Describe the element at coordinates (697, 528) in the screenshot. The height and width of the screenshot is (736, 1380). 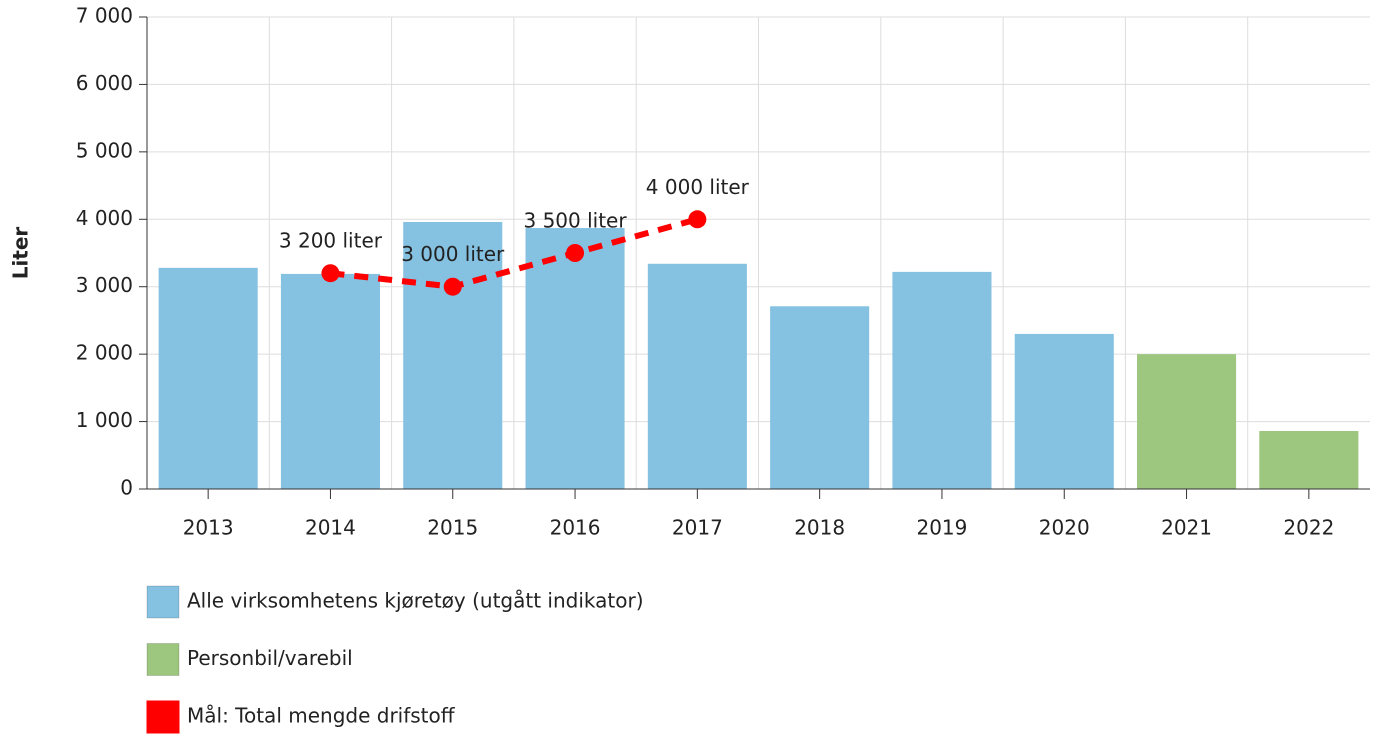
I see `x-tick-label: 2017` at that location.